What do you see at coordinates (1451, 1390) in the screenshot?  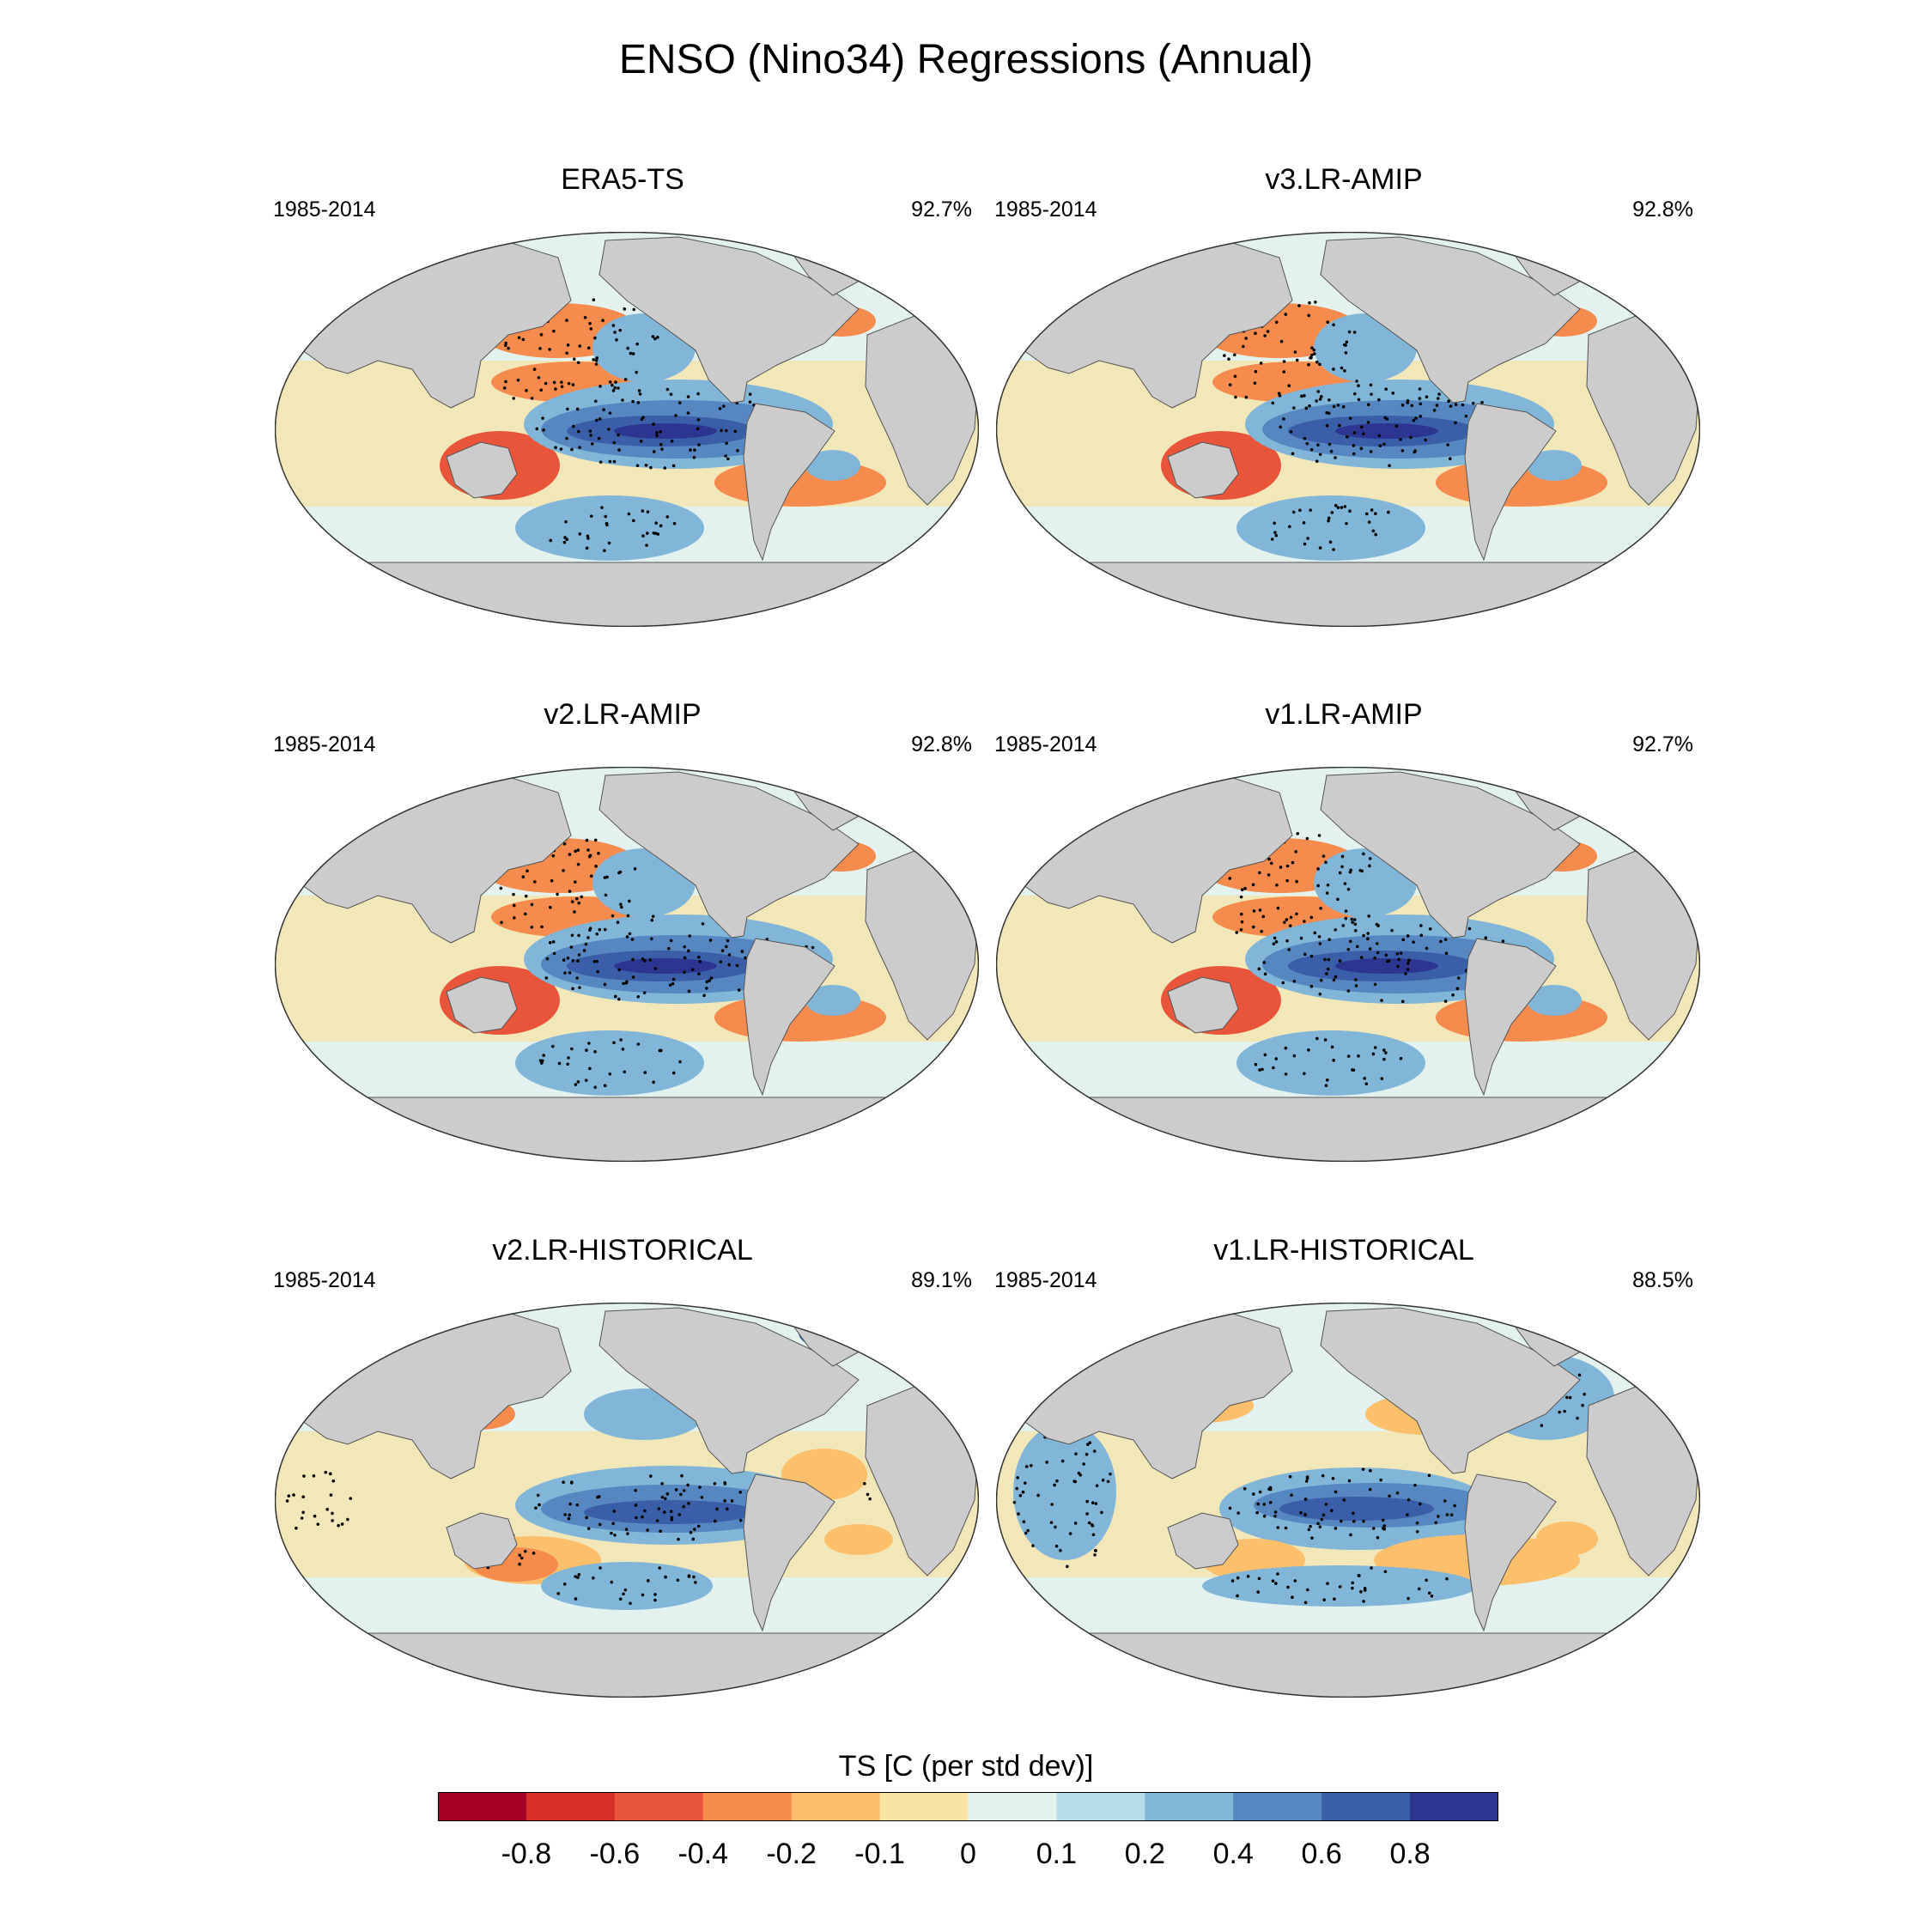 I see `land-namerica` at bounding box center [1451, 1390].